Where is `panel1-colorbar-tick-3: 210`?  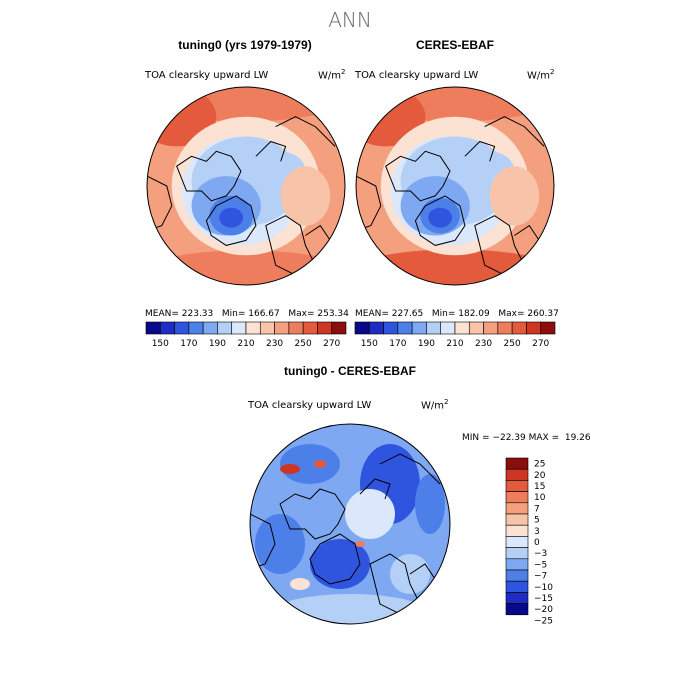
panel1-colorbar-tick-3: 210 is located at coordinates (245, 344).